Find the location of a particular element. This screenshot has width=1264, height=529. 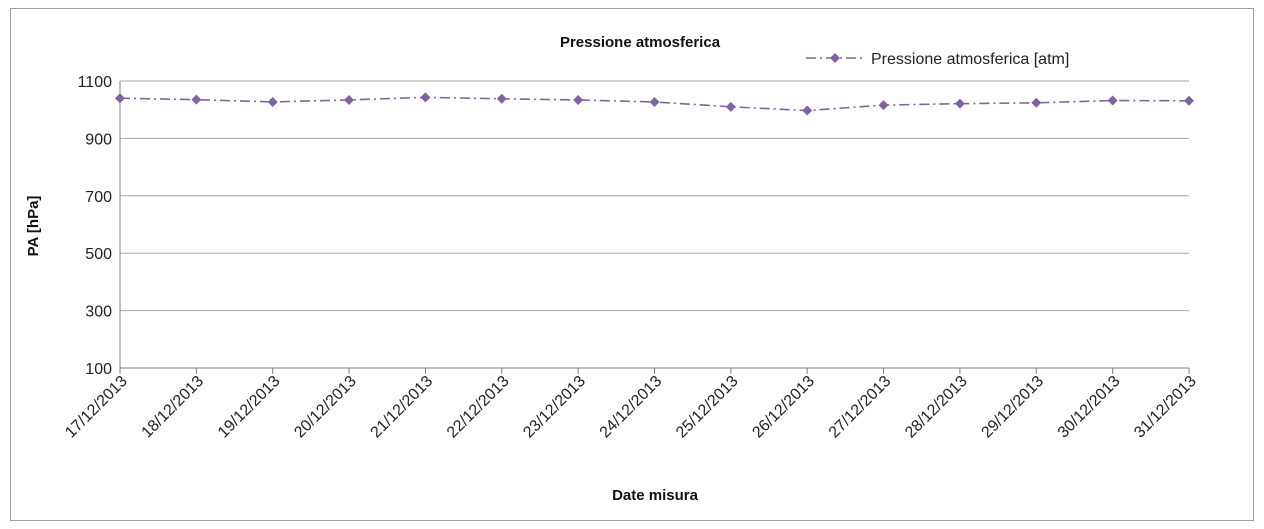

x-tick-label: 26/12/2013 is located at coordinates (783, 407).